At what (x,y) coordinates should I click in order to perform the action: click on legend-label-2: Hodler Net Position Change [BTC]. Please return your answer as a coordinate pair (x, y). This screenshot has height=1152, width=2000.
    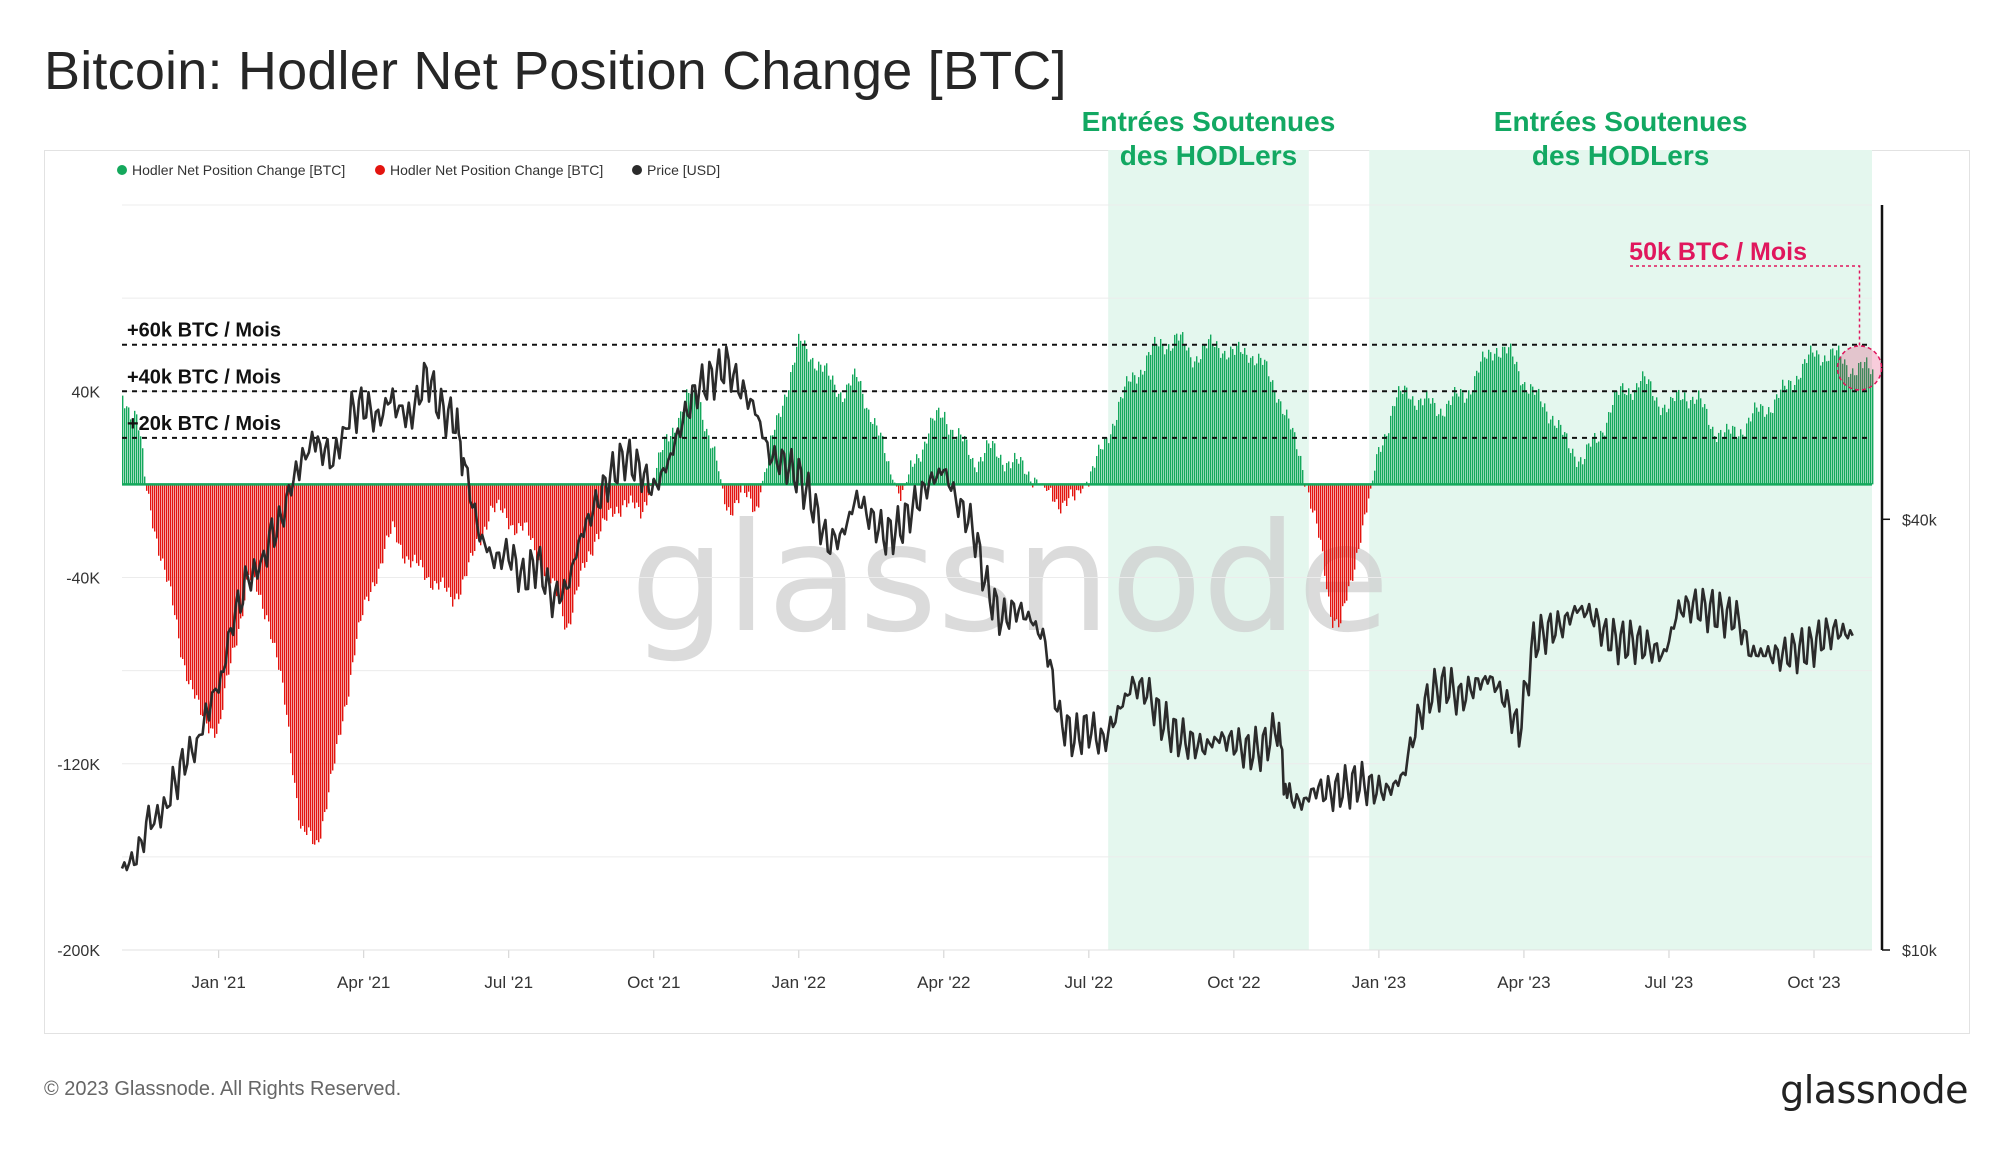
    Looking at the image, I should click on (496, 170).